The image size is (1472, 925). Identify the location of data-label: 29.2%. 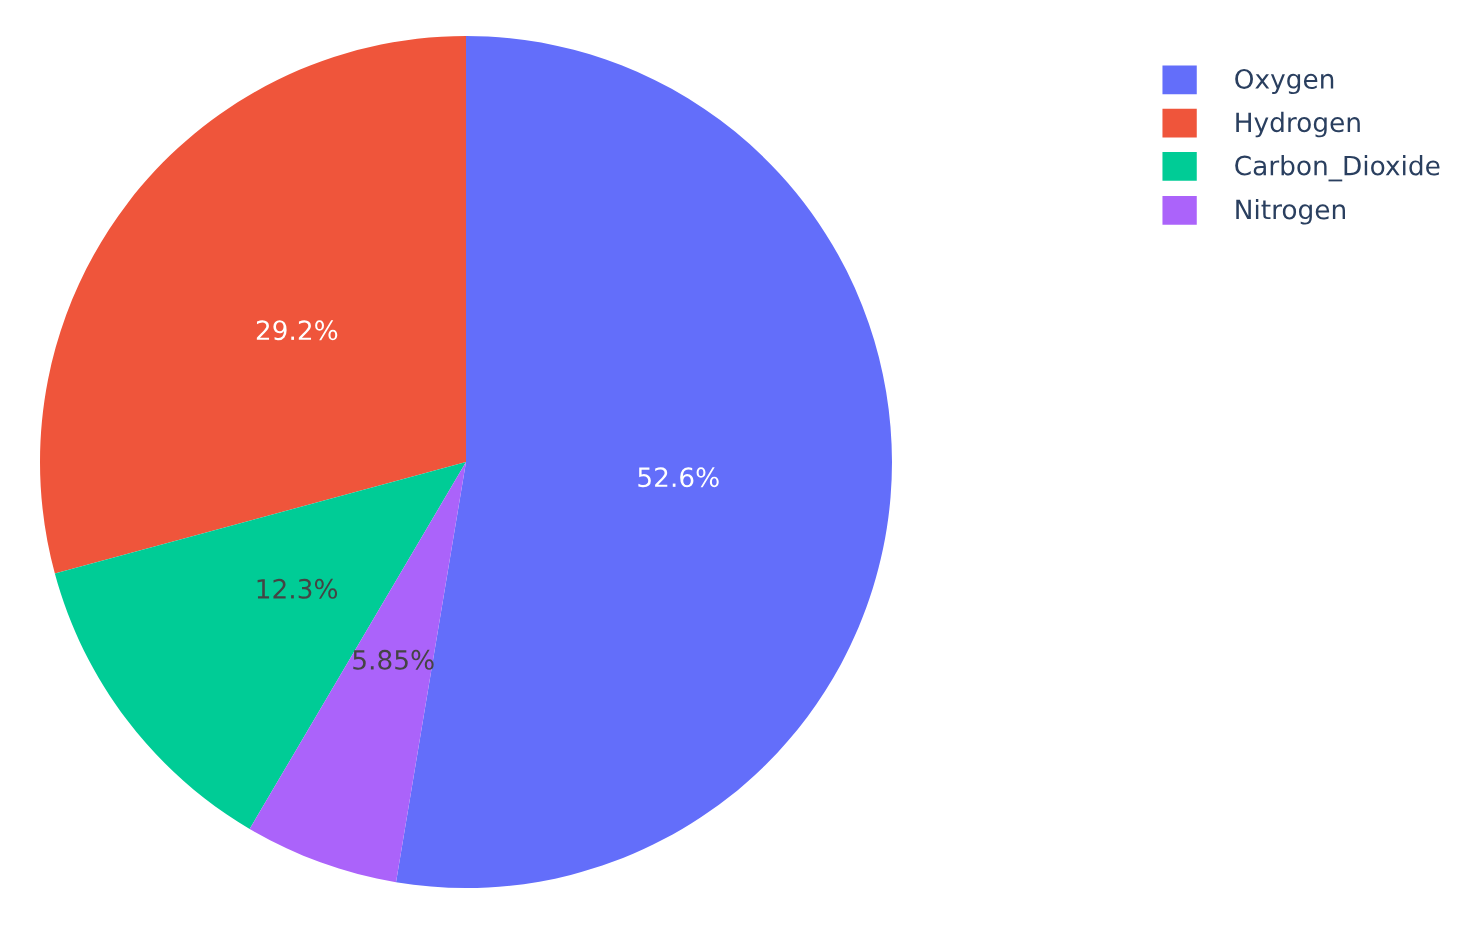
(297, 330).